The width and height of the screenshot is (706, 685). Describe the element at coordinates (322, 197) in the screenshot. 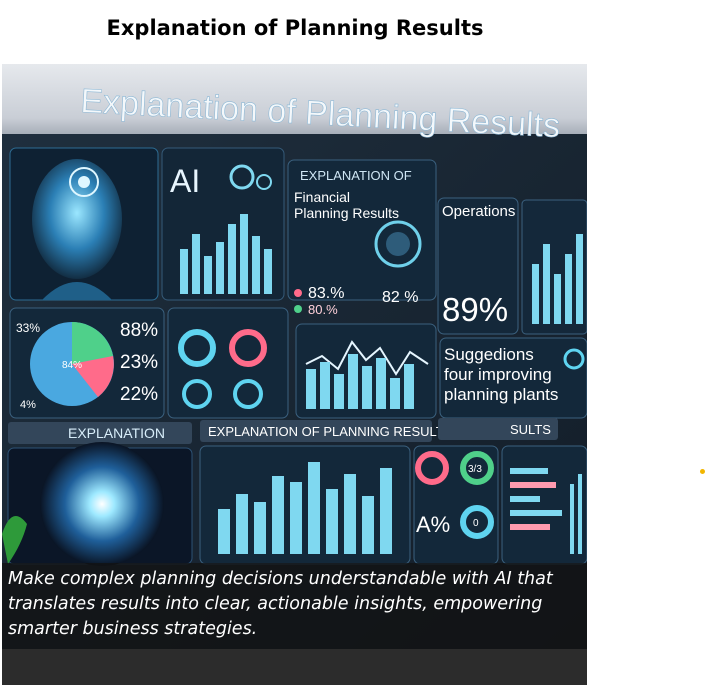

I see `financial-title-line1: Financial` at that location.